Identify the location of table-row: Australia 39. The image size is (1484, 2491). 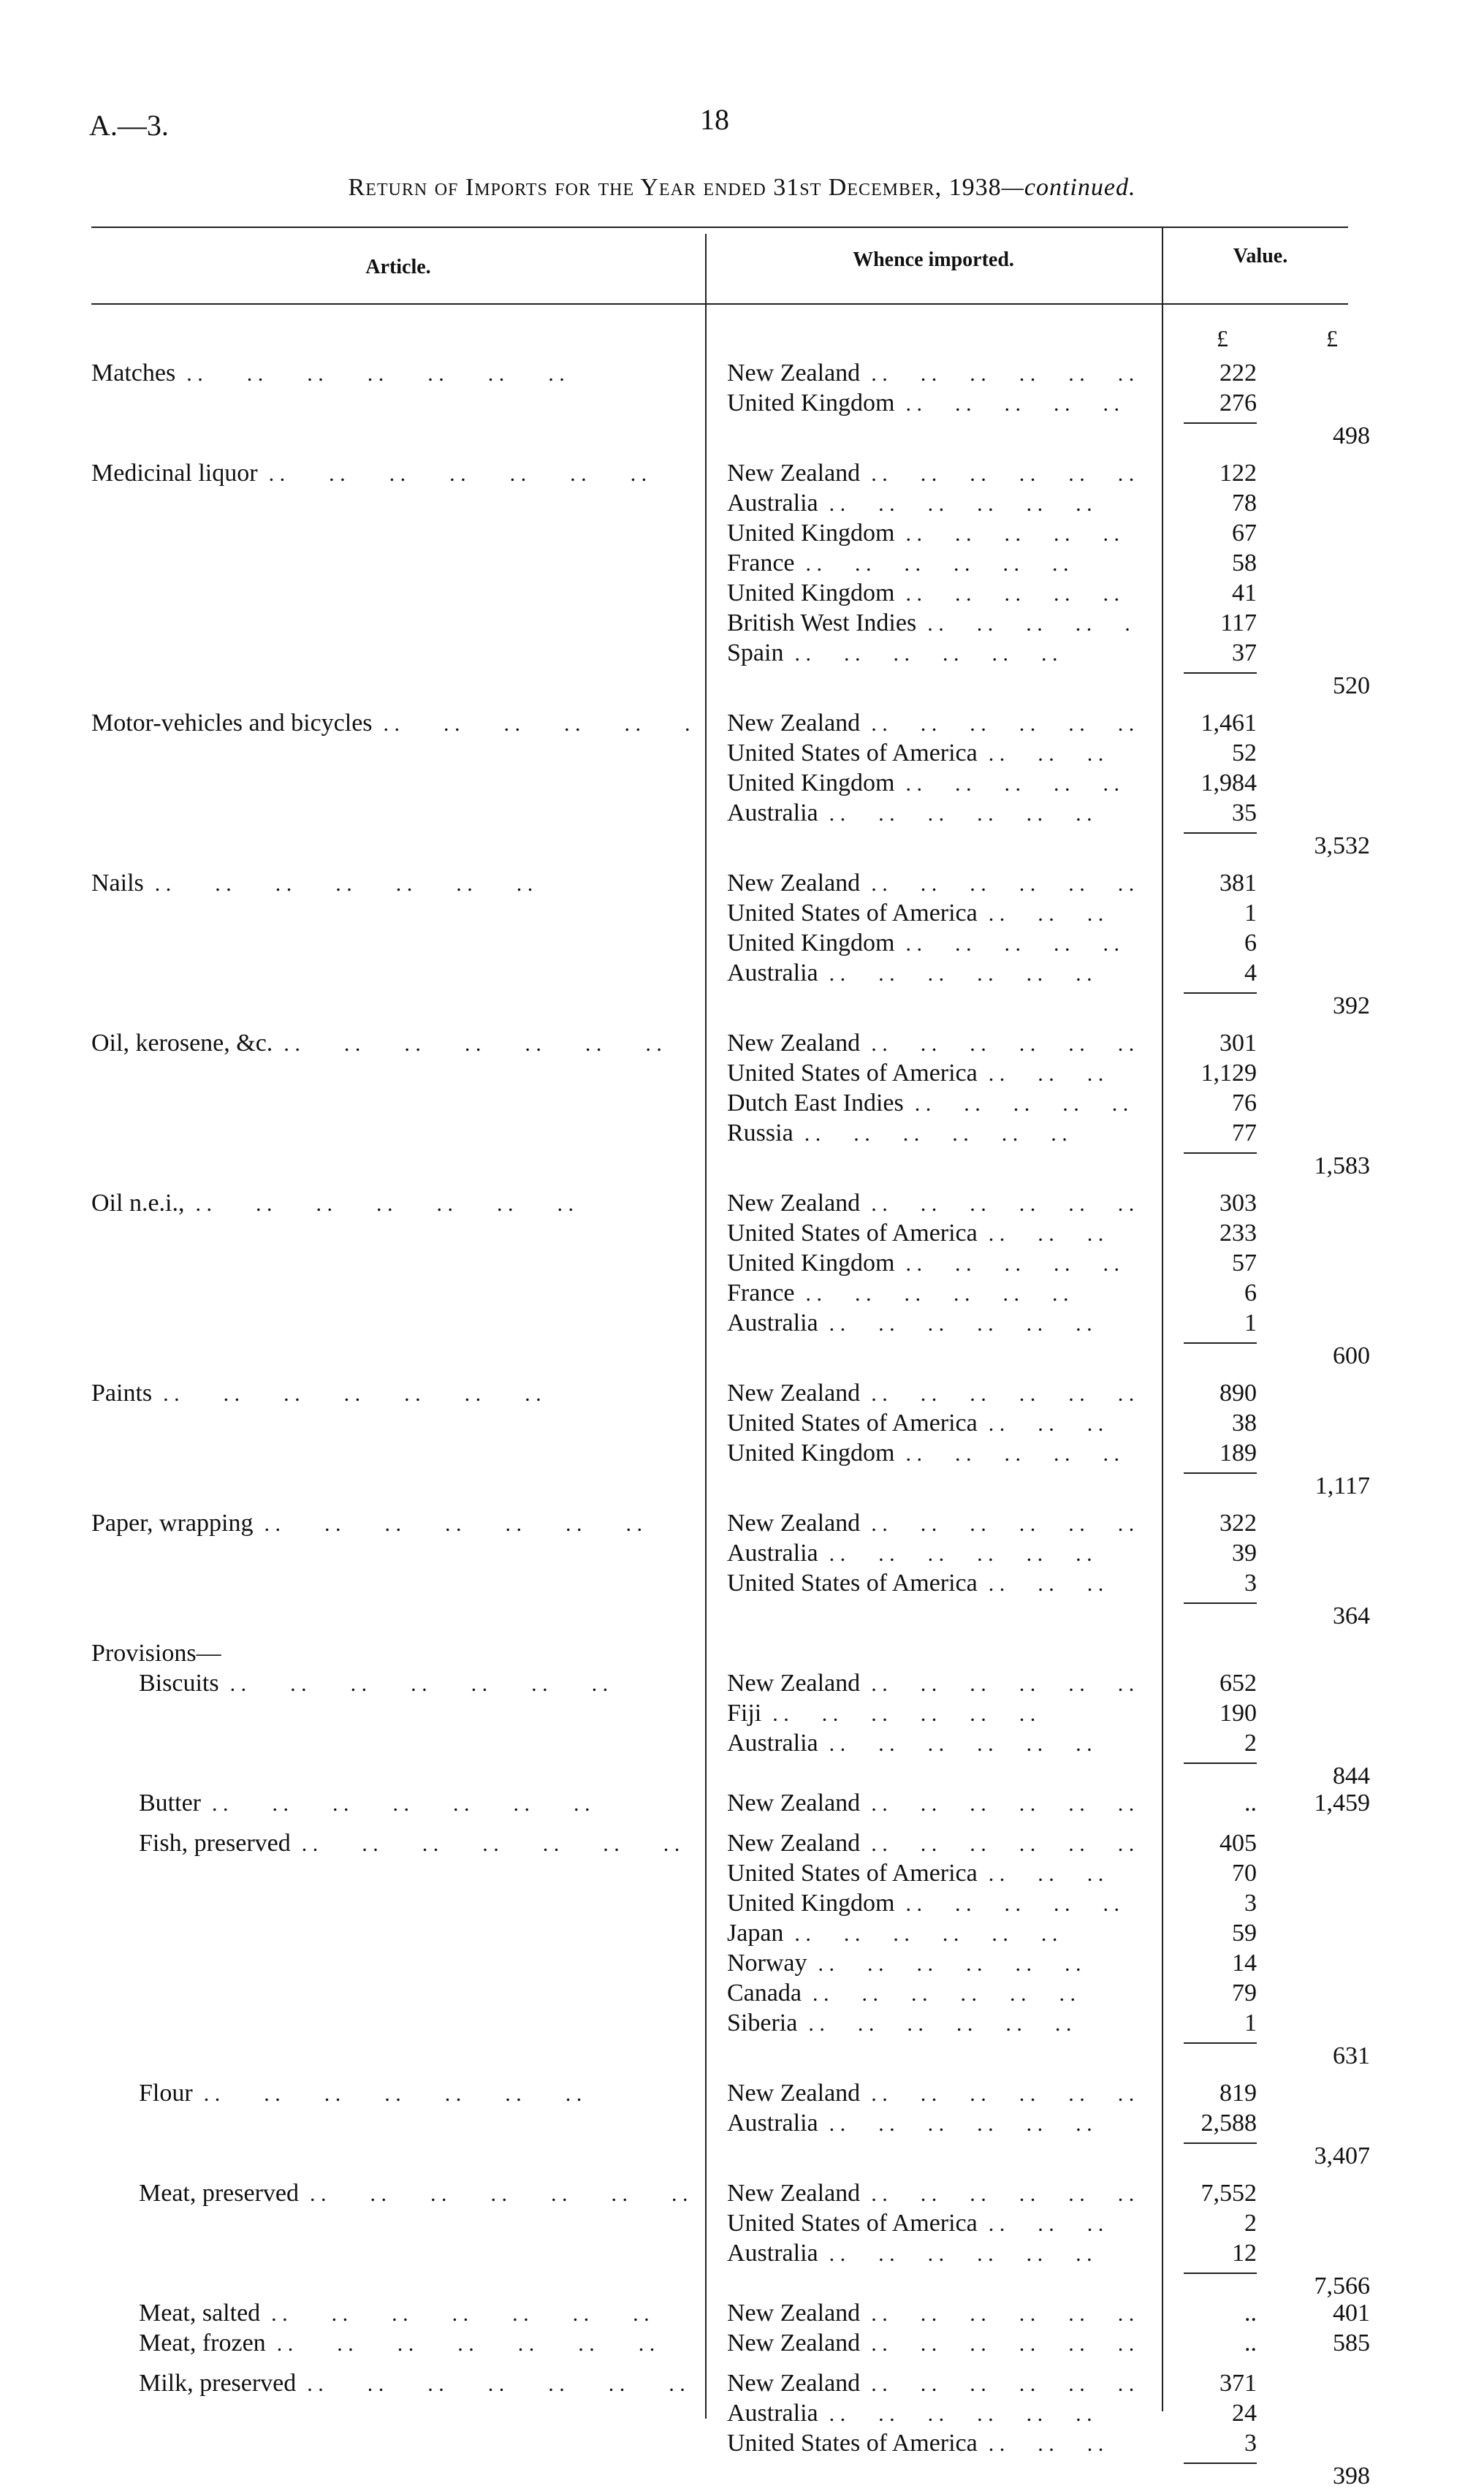
(742, 1553).